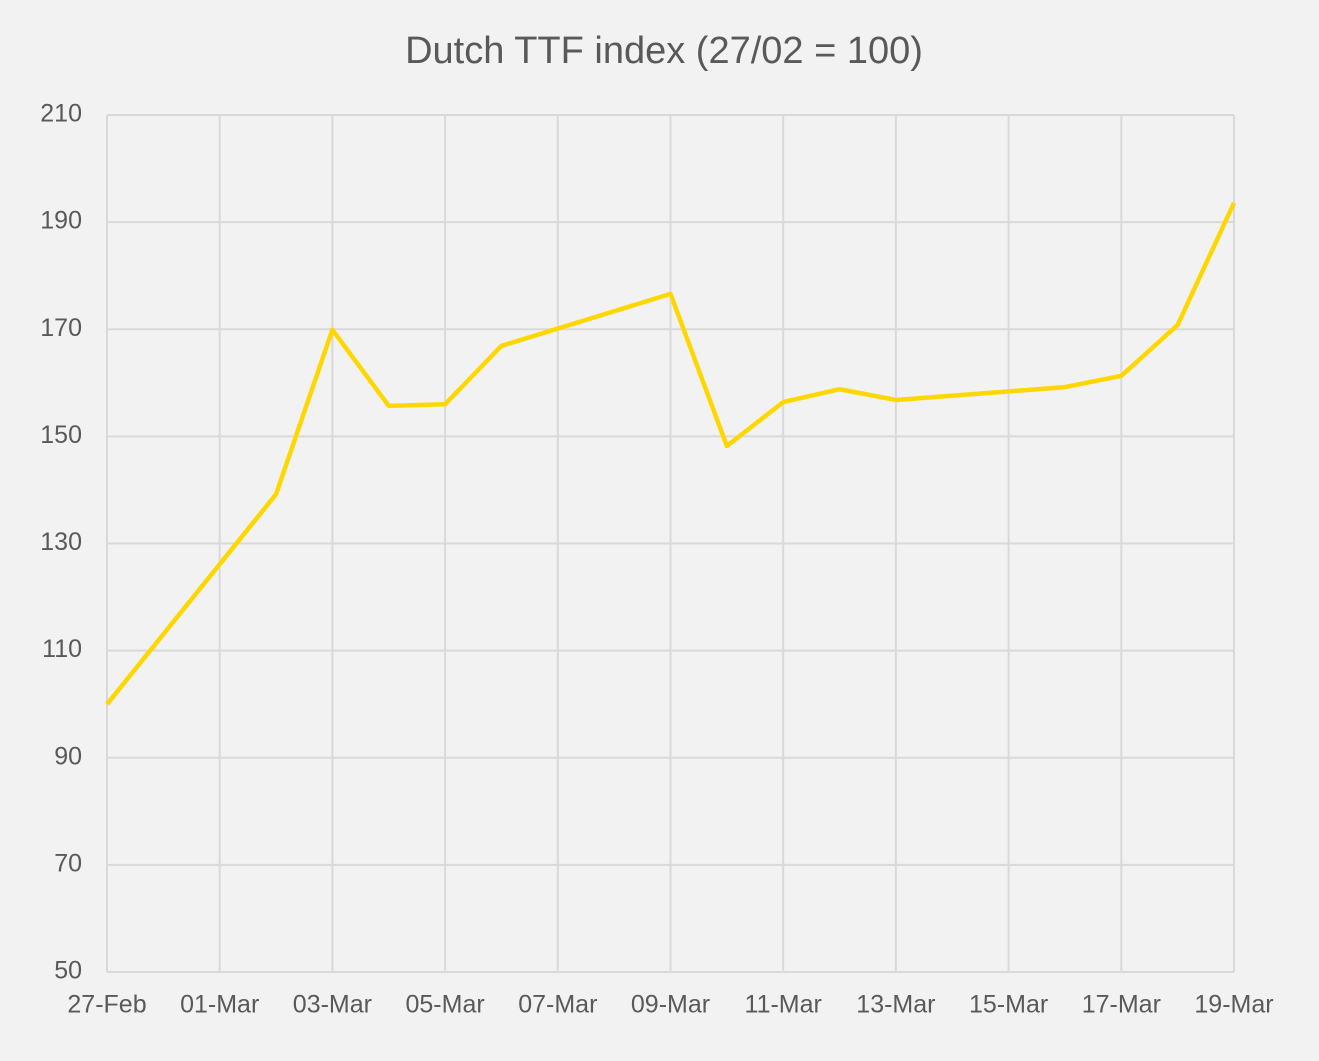 This screenshot has width=1319, height=1061. Describe the element at coordinates (61, 542) in the screenshot. I see `y-tick-label: 130` at that location.